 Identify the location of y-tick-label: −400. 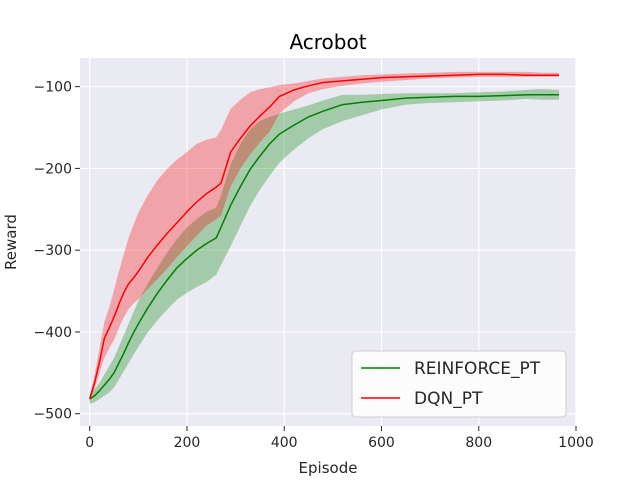
(53, 333).